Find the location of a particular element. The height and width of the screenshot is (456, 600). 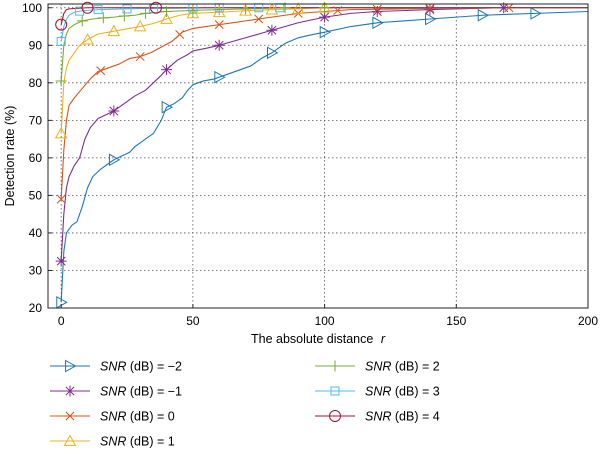

legend-label-value: = −2 is located at coordinates (169, 367).